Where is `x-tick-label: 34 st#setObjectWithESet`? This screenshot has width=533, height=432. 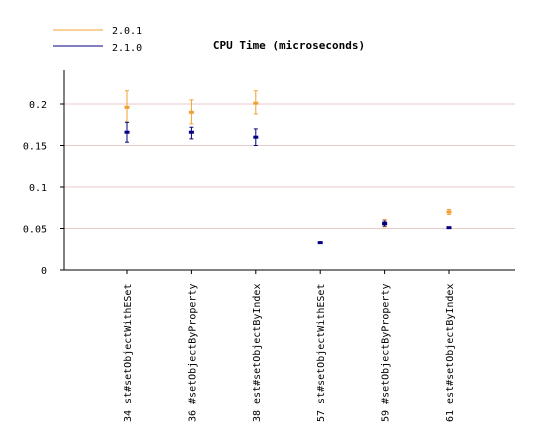
x-tick-label: 34 st#setObjectWithESet is located at coordinates (128, 353).